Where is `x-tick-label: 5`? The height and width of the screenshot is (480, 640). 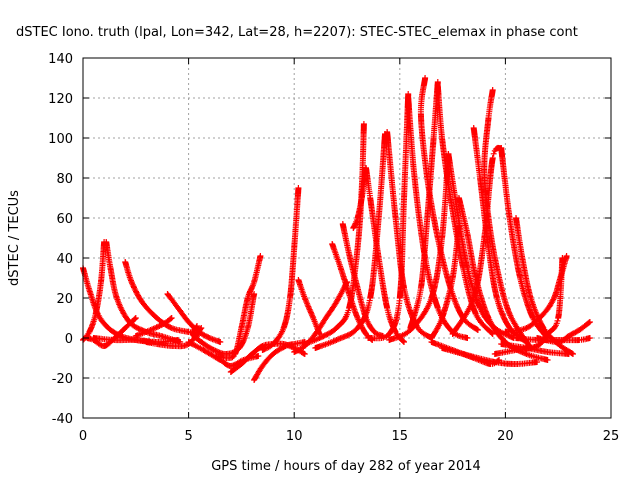
x-tick-label: 5 is located at coordinates (188, 436).